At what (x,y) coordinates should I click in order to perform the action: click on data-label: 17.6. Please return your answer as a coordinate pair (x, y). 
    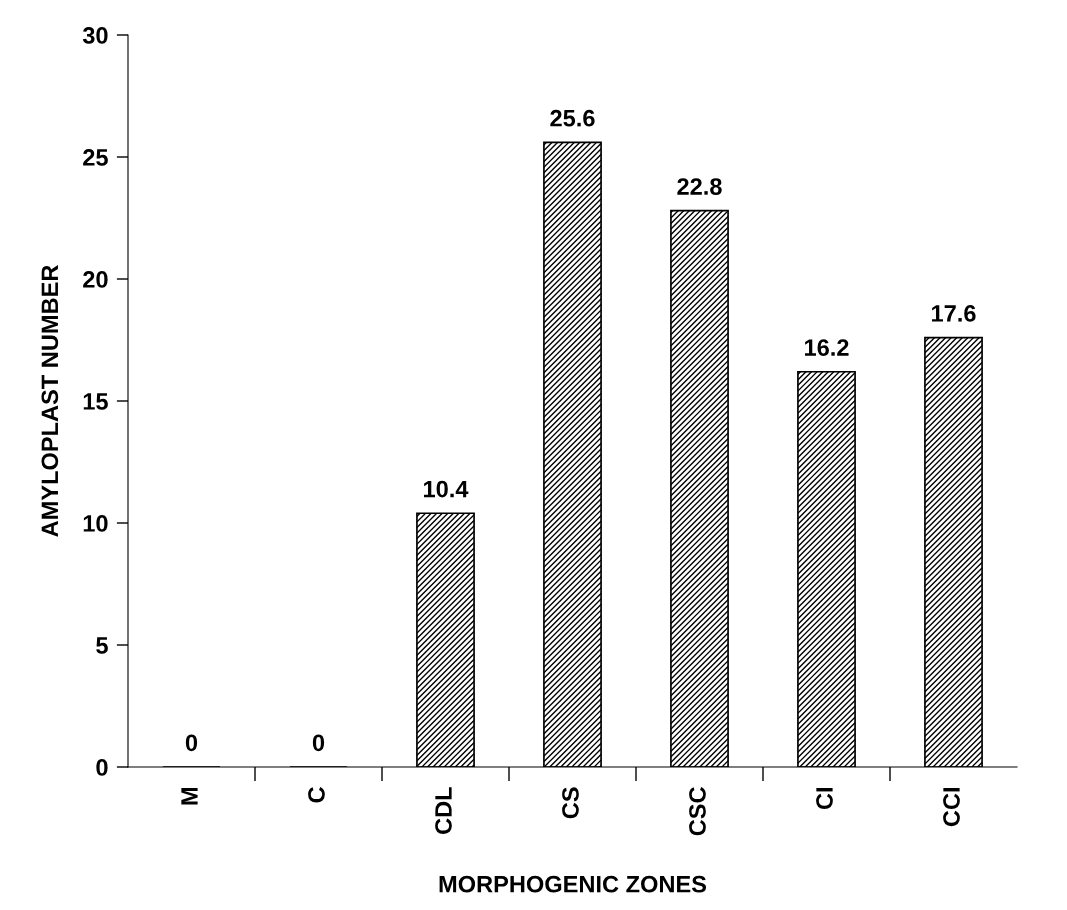
    Looking at the image, I should click on (954, 313).